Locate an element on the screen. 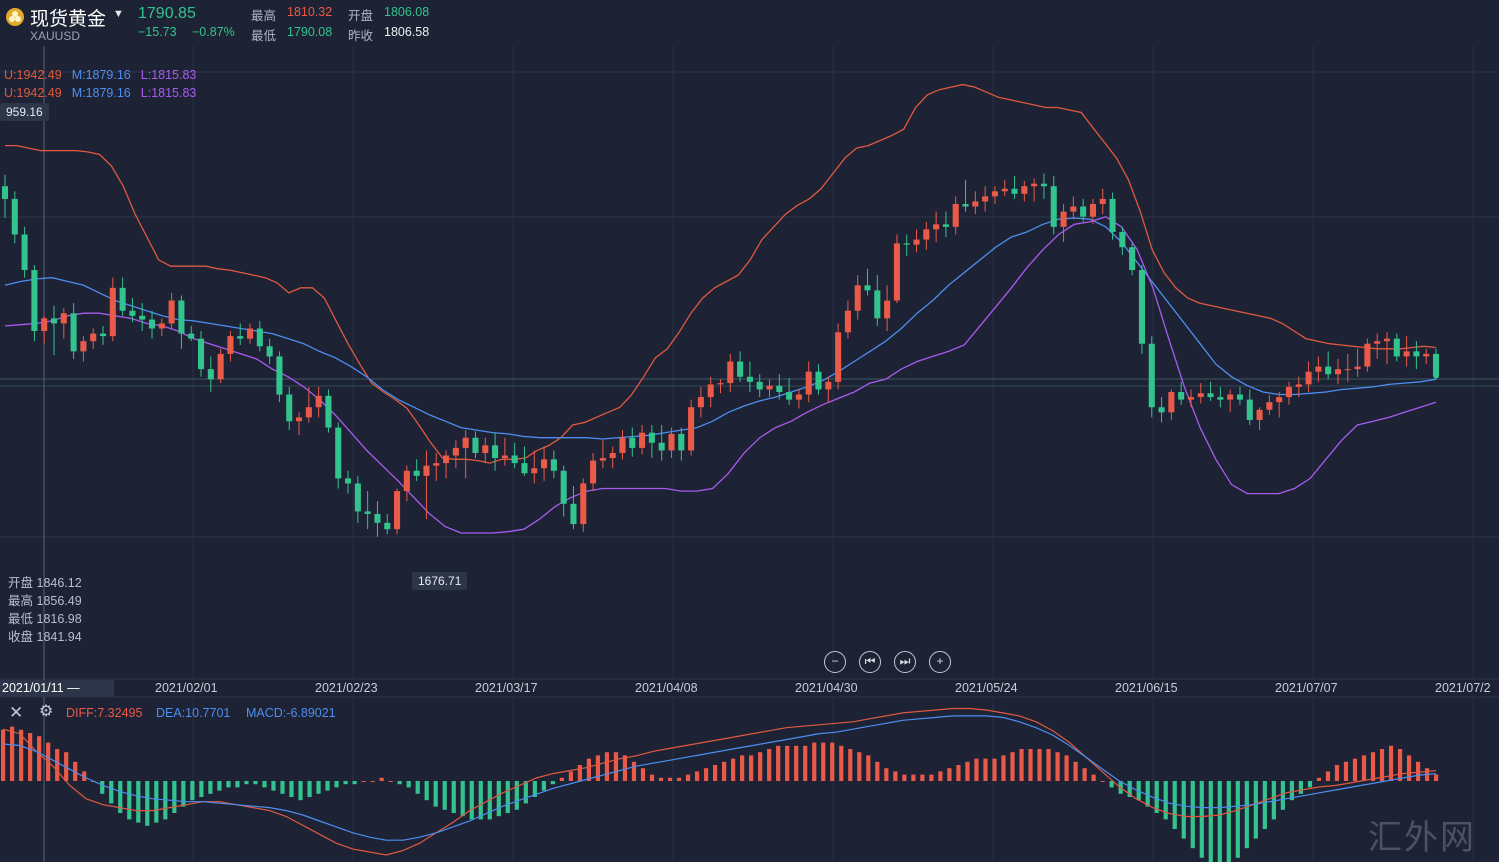 This screenshot has width=1499, height=862. low-label: 最低 is located at coordinates (264, 36).